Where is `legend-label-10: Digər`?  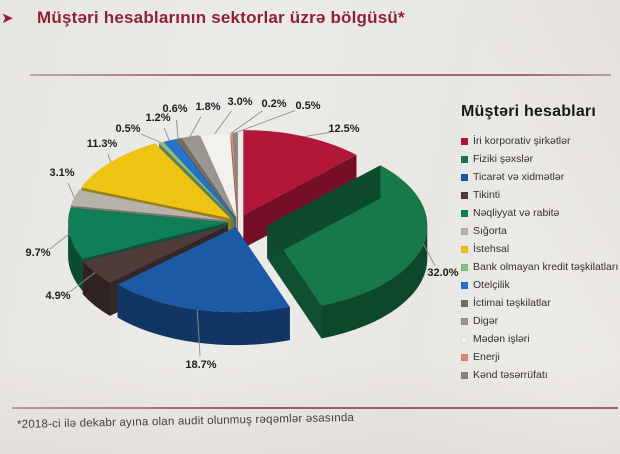 legend-label-10: Digər is located at coordinates (486, 321).